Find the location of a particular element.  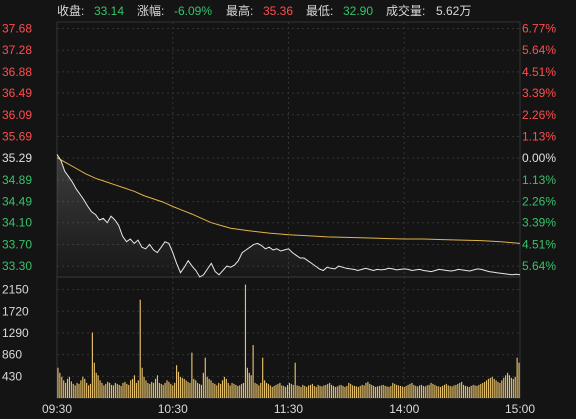

close-value: 33.14 is located at coordinates (109, 11).